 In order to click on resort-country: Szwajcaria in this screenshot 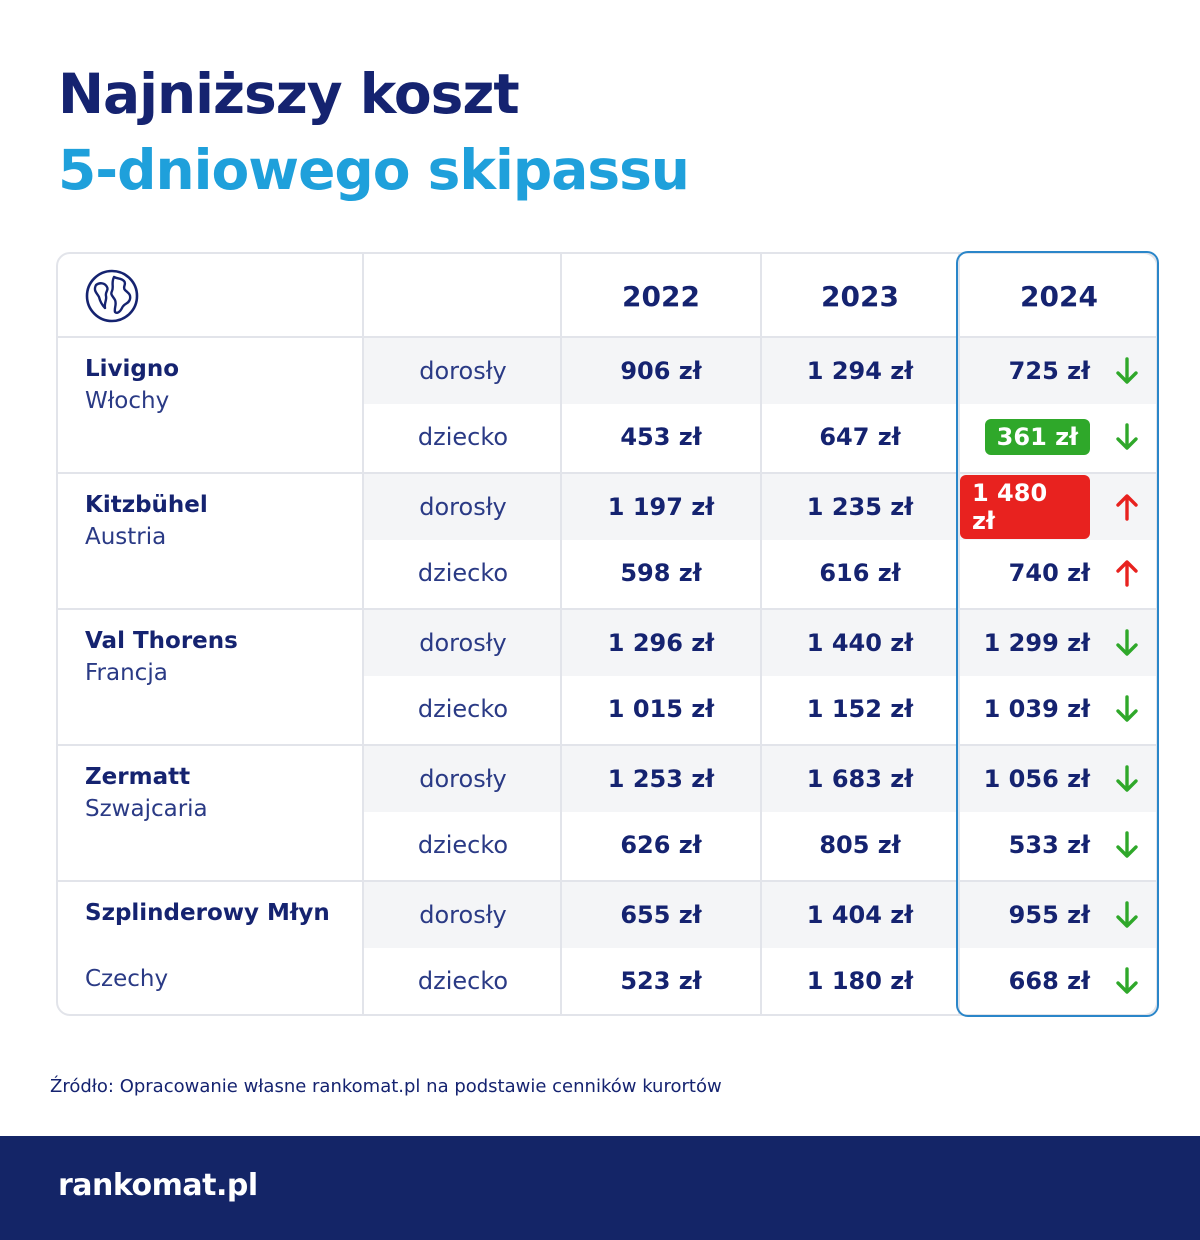, I will do `click(146, 809)`.